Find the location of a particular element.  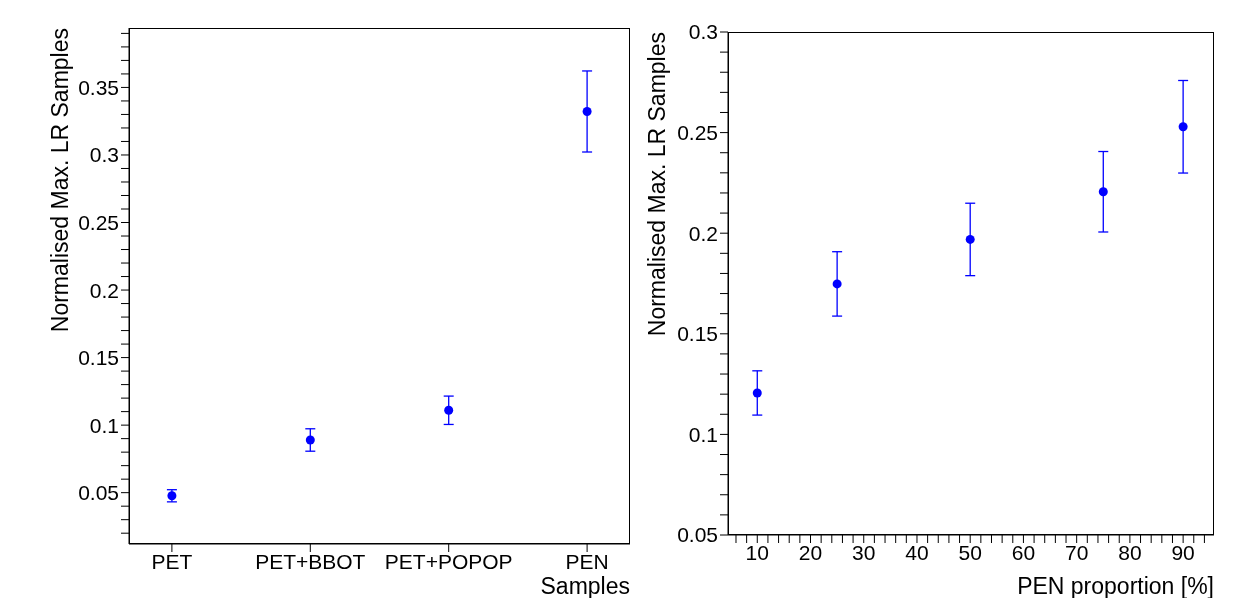

x-tick-label: PET is located at coordinates (172, 561).